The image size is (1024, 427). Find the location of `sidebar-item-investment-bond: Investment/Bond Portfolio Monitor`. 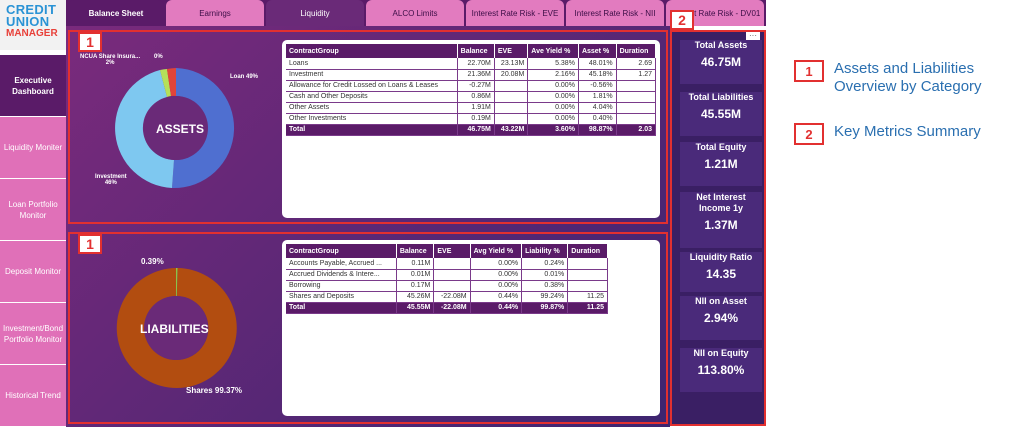

sidebar-item-investment-bond: Investment/Bond Portfolio Monitor is located at coordinates (33, 334).